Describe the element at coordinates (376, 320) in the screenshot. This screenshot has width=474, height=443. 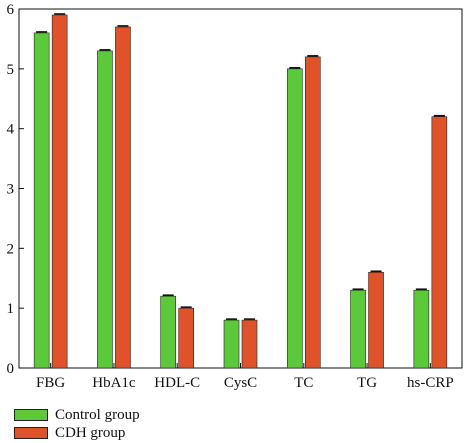
I see `bar-cdh-tg` at that location.